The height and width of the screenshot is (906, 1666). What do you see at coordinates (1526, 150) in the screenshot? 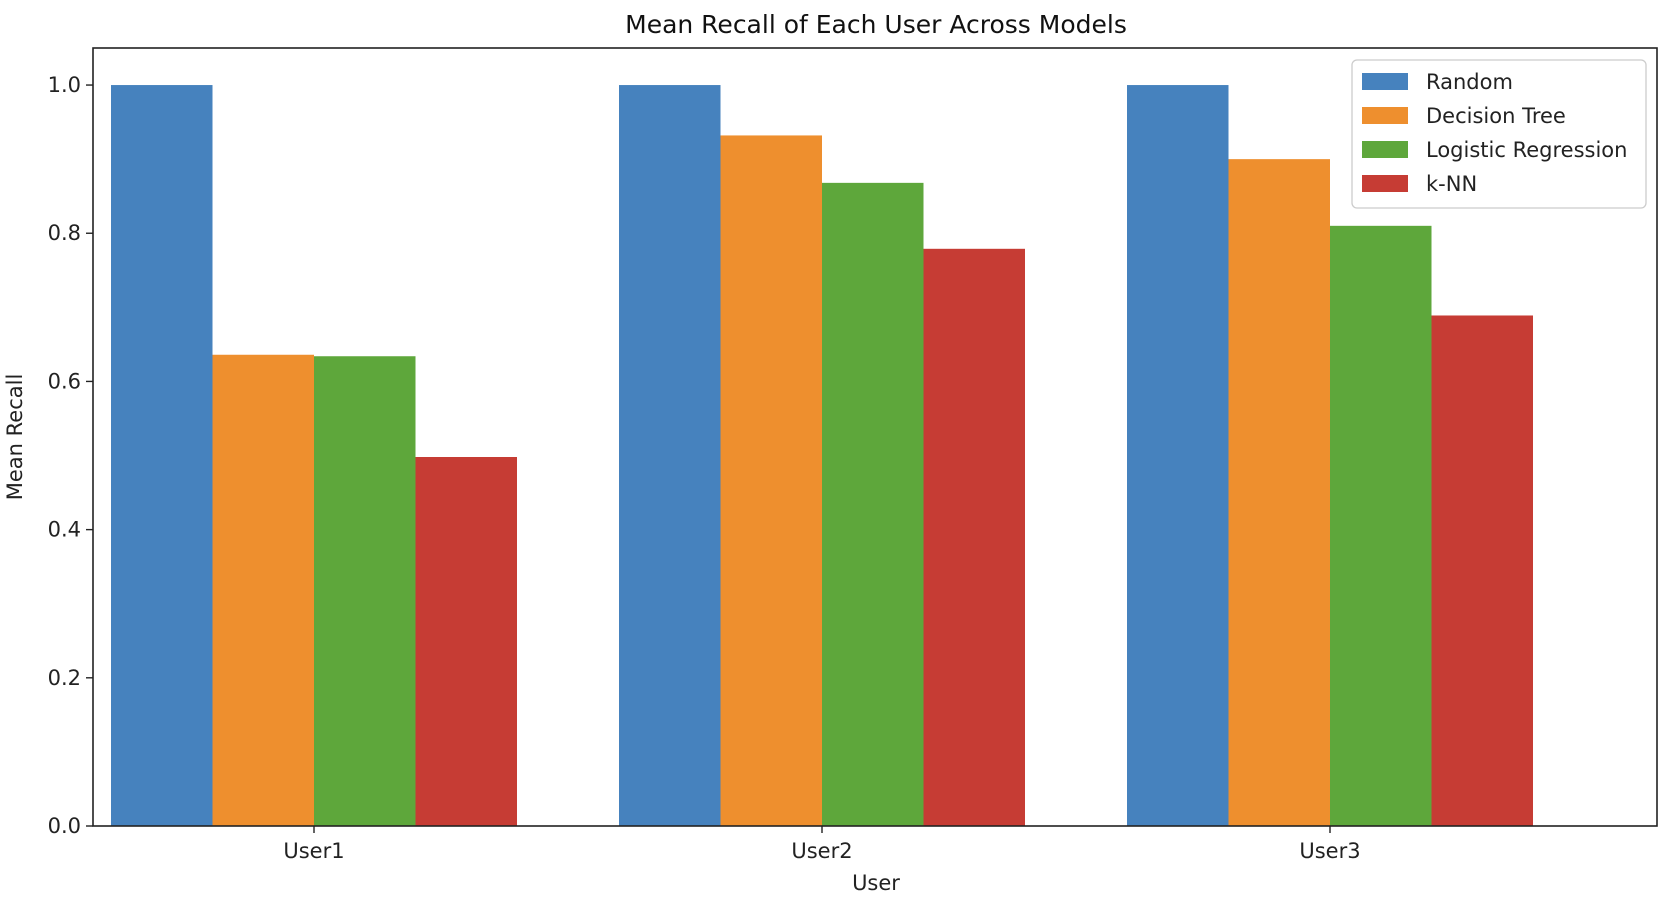
I see `legend-label: Logistic Regression` at bounding box center [1526, 150].